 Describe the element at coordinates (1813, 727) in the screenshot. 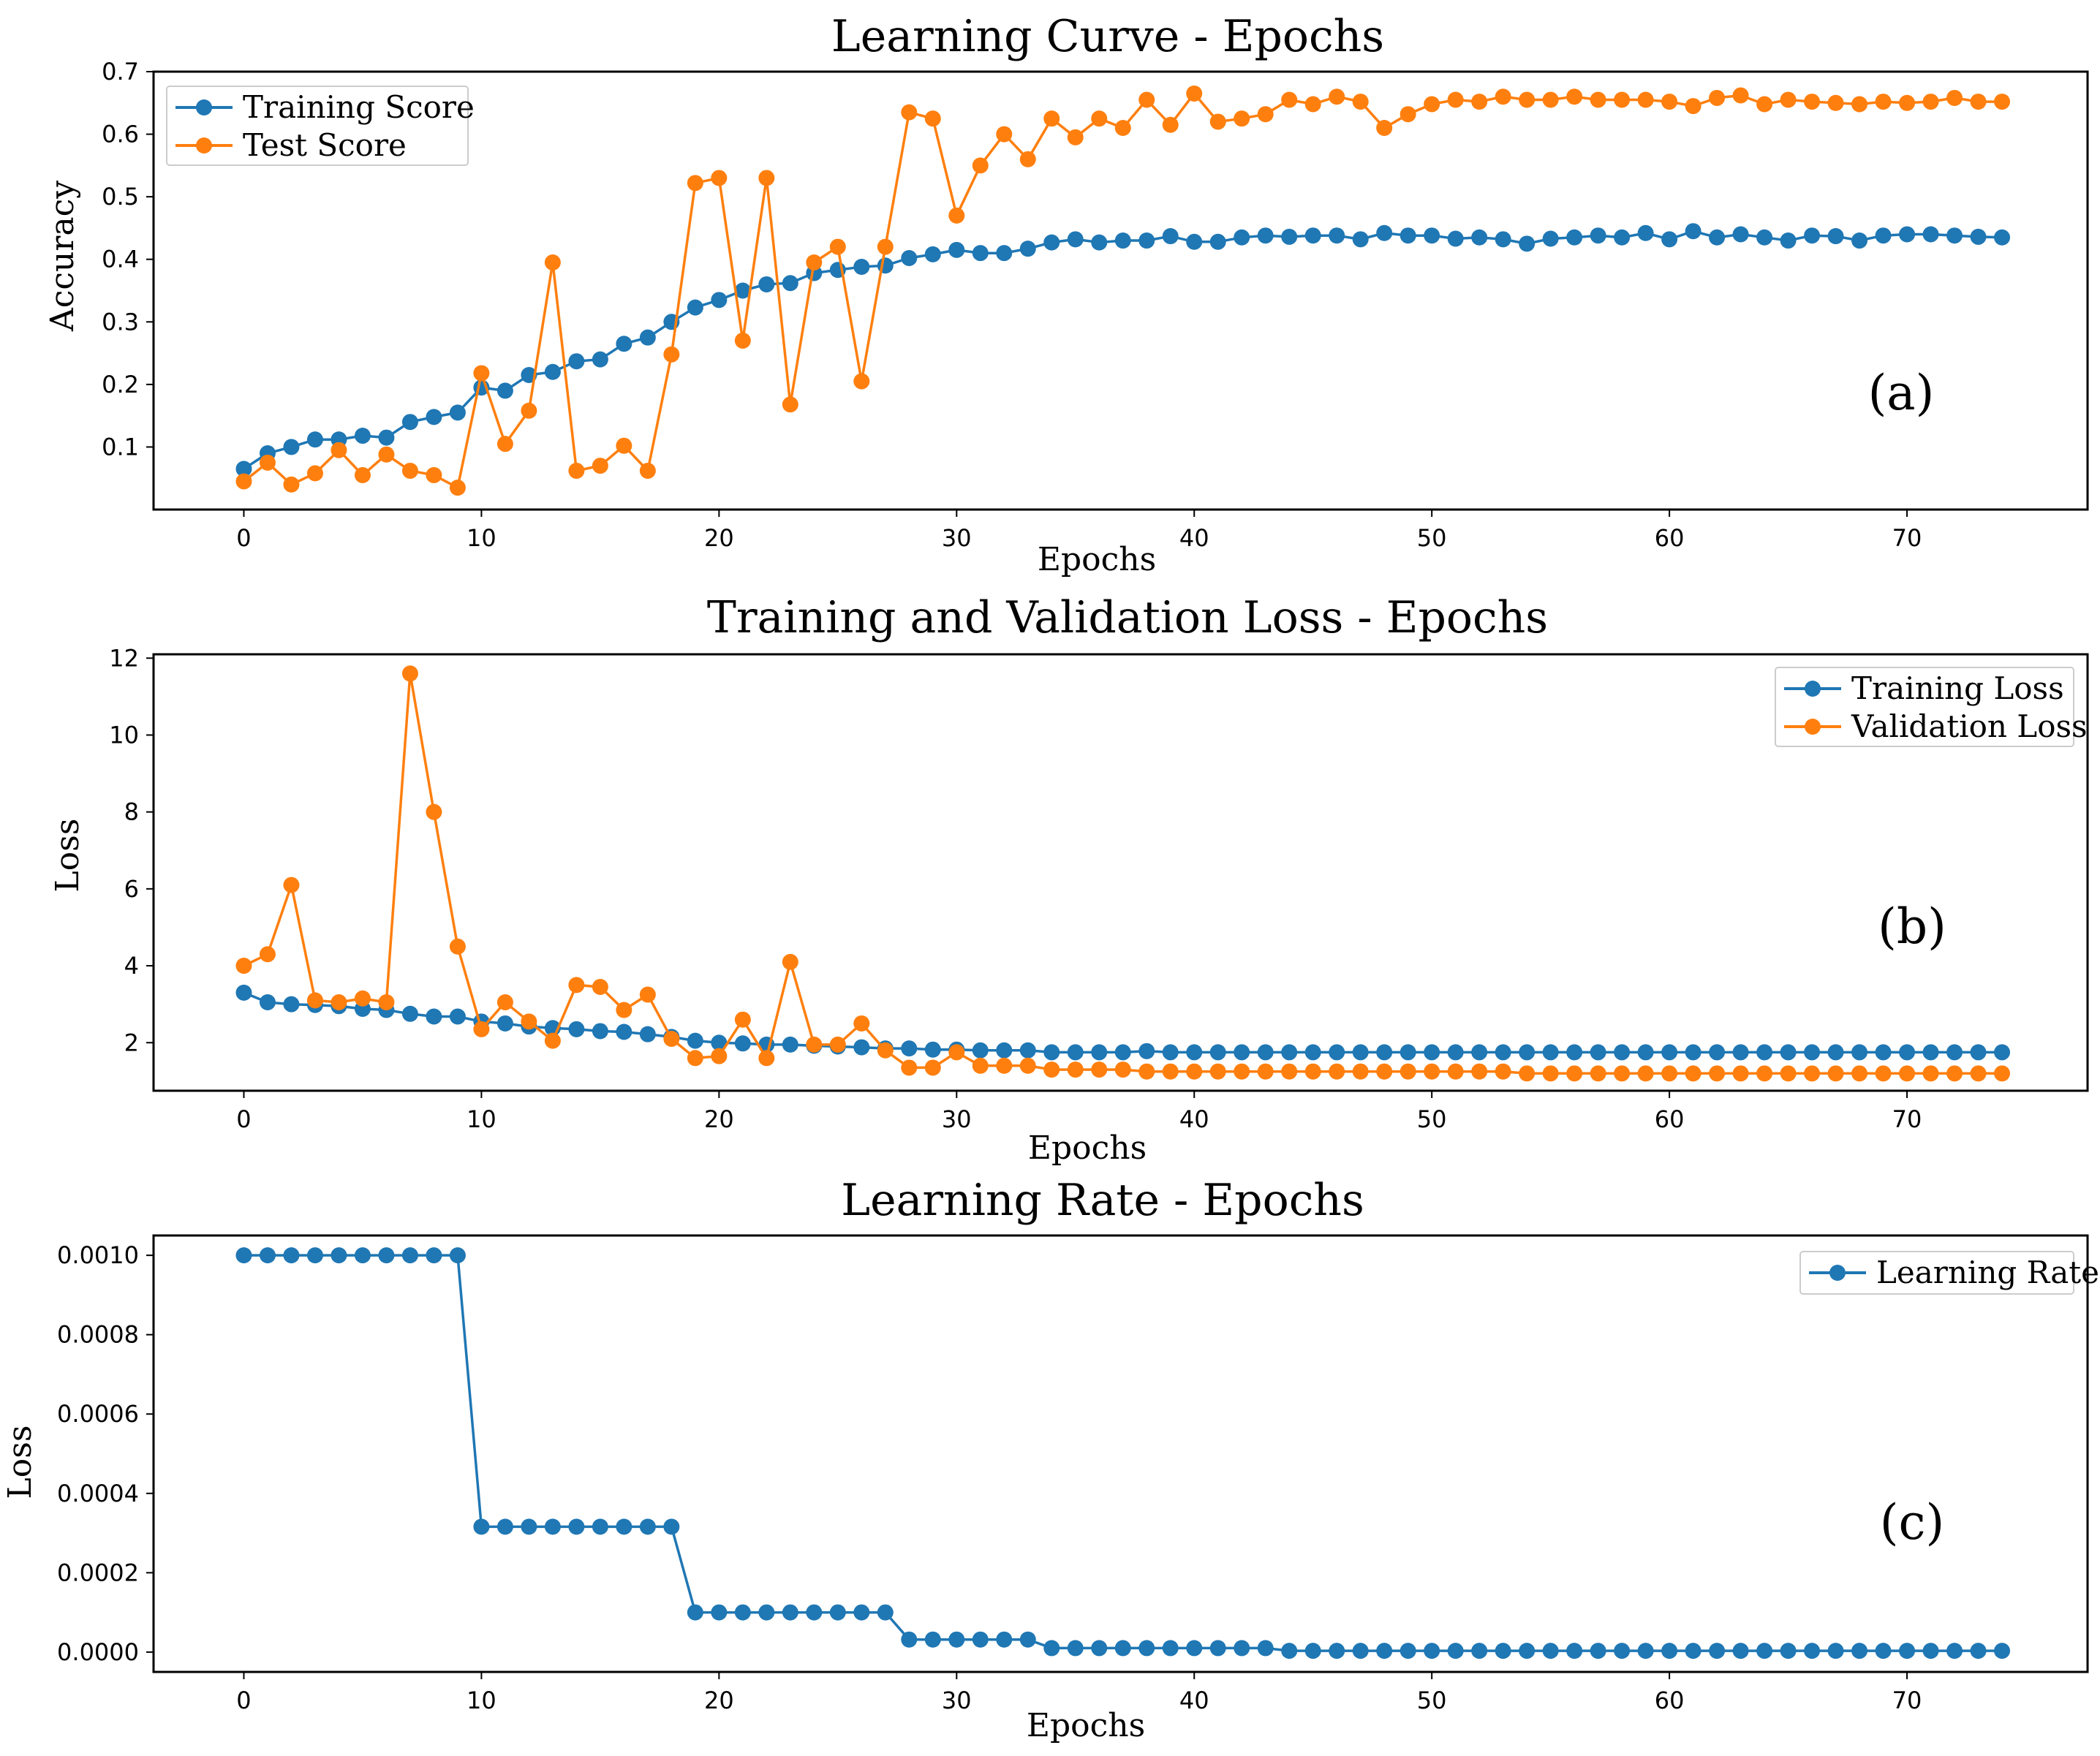

I see `legend-marker` at that location.